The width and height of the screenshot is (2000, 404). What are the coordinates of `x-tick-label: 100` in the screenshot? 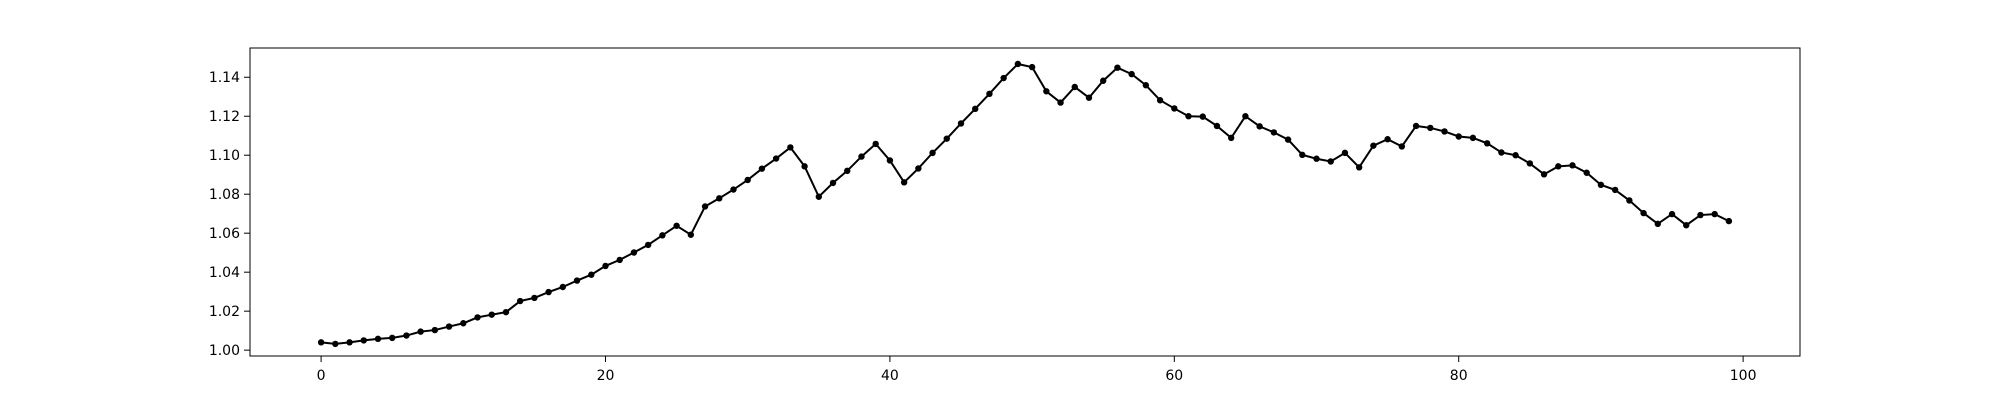 It's located at (1743, 376).